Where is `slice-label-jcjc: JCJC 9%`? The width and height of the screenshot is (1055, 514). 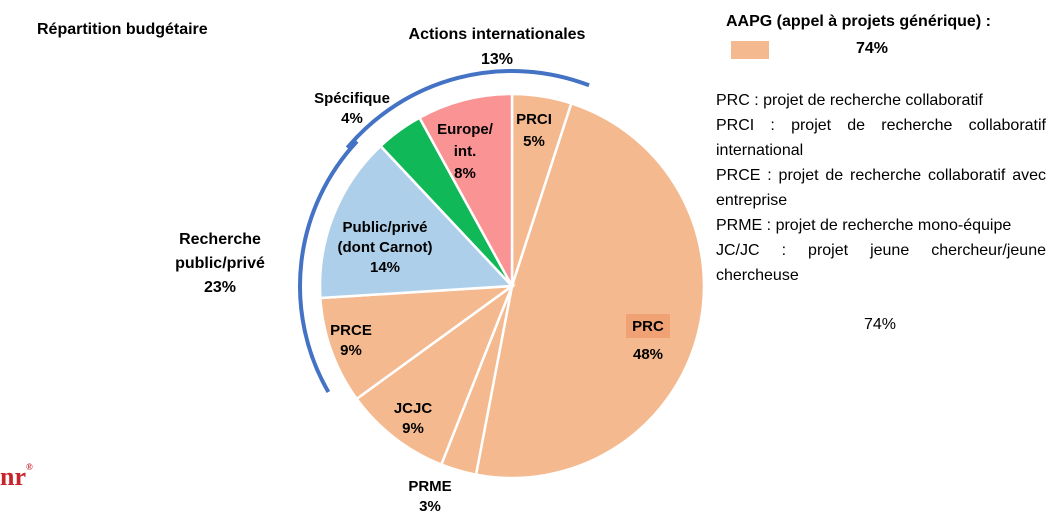 slice-label-jcjc: JCJC 9% is located at coordinates (413, 418).